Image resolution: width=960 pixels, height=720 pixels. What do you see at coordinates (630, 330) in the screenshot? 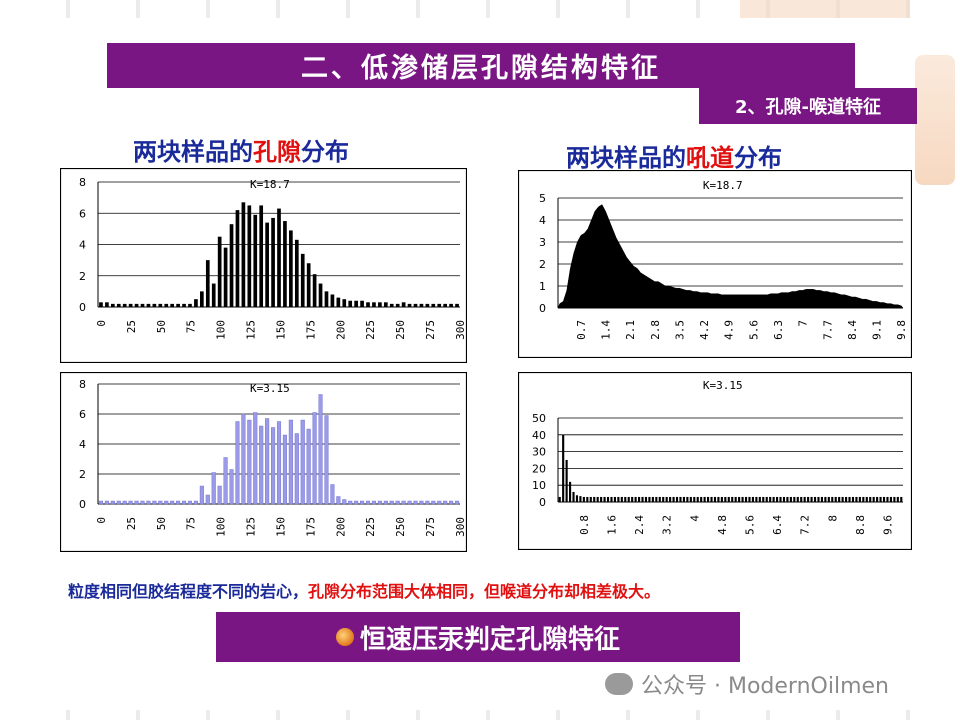
I see `x-tick-label: 2.1` at bounding box center [630, 330].